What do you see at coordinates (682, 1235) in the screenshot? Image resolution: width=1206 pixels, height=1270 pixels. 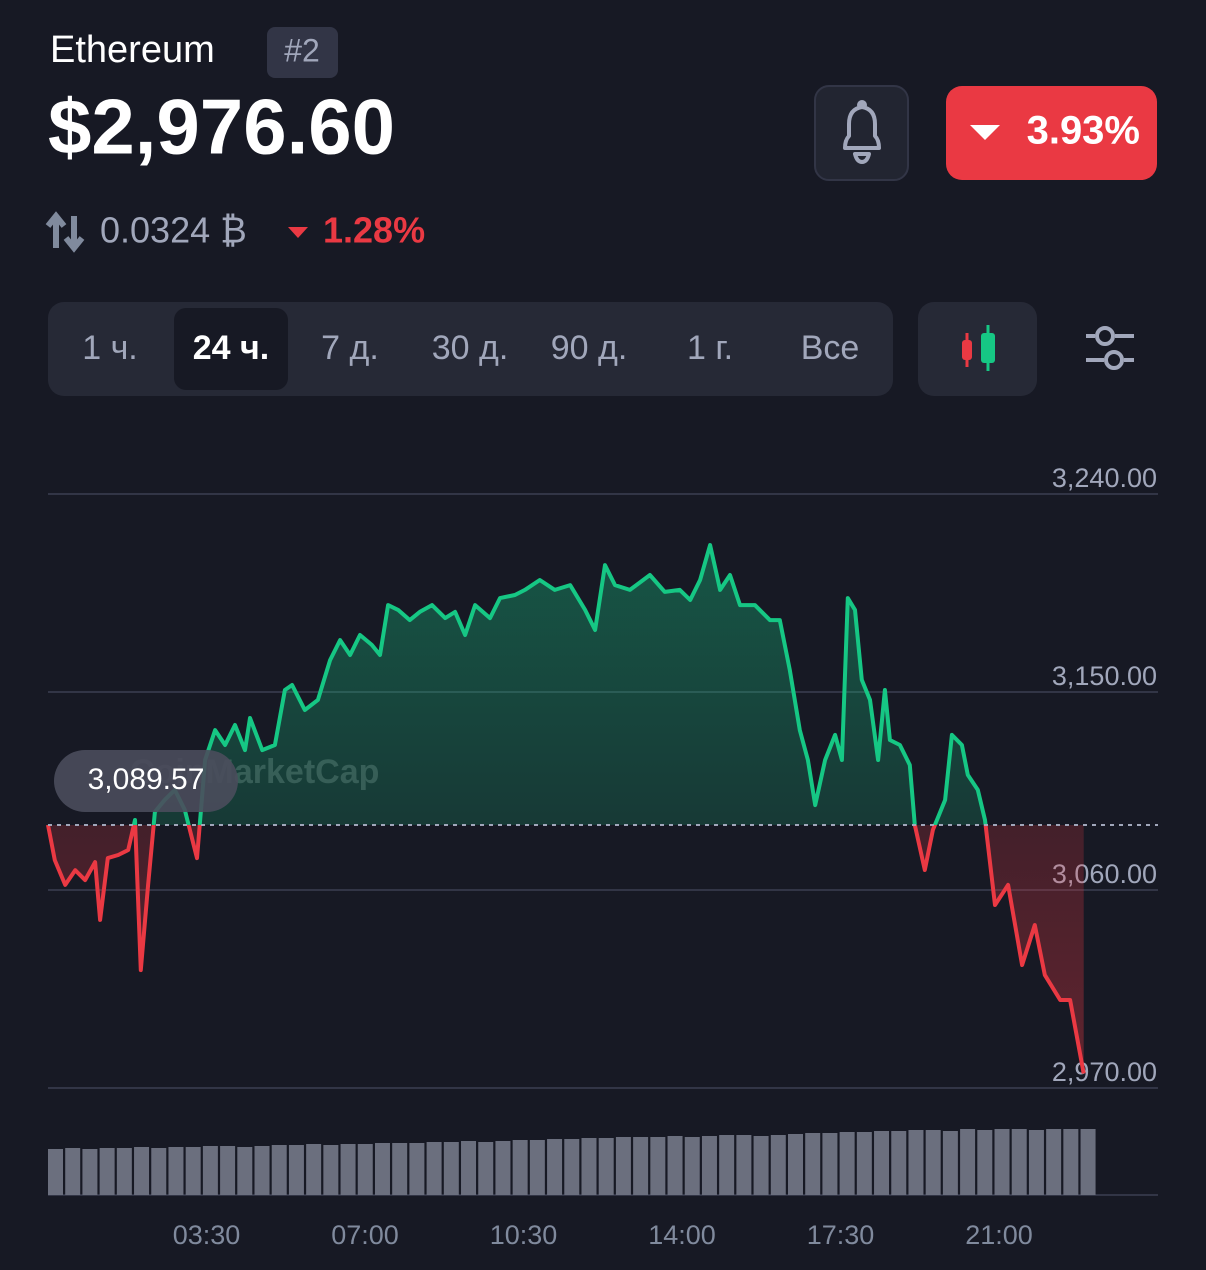 I see `x-tick-label: 14:00` at bounding box center [682, 1235].